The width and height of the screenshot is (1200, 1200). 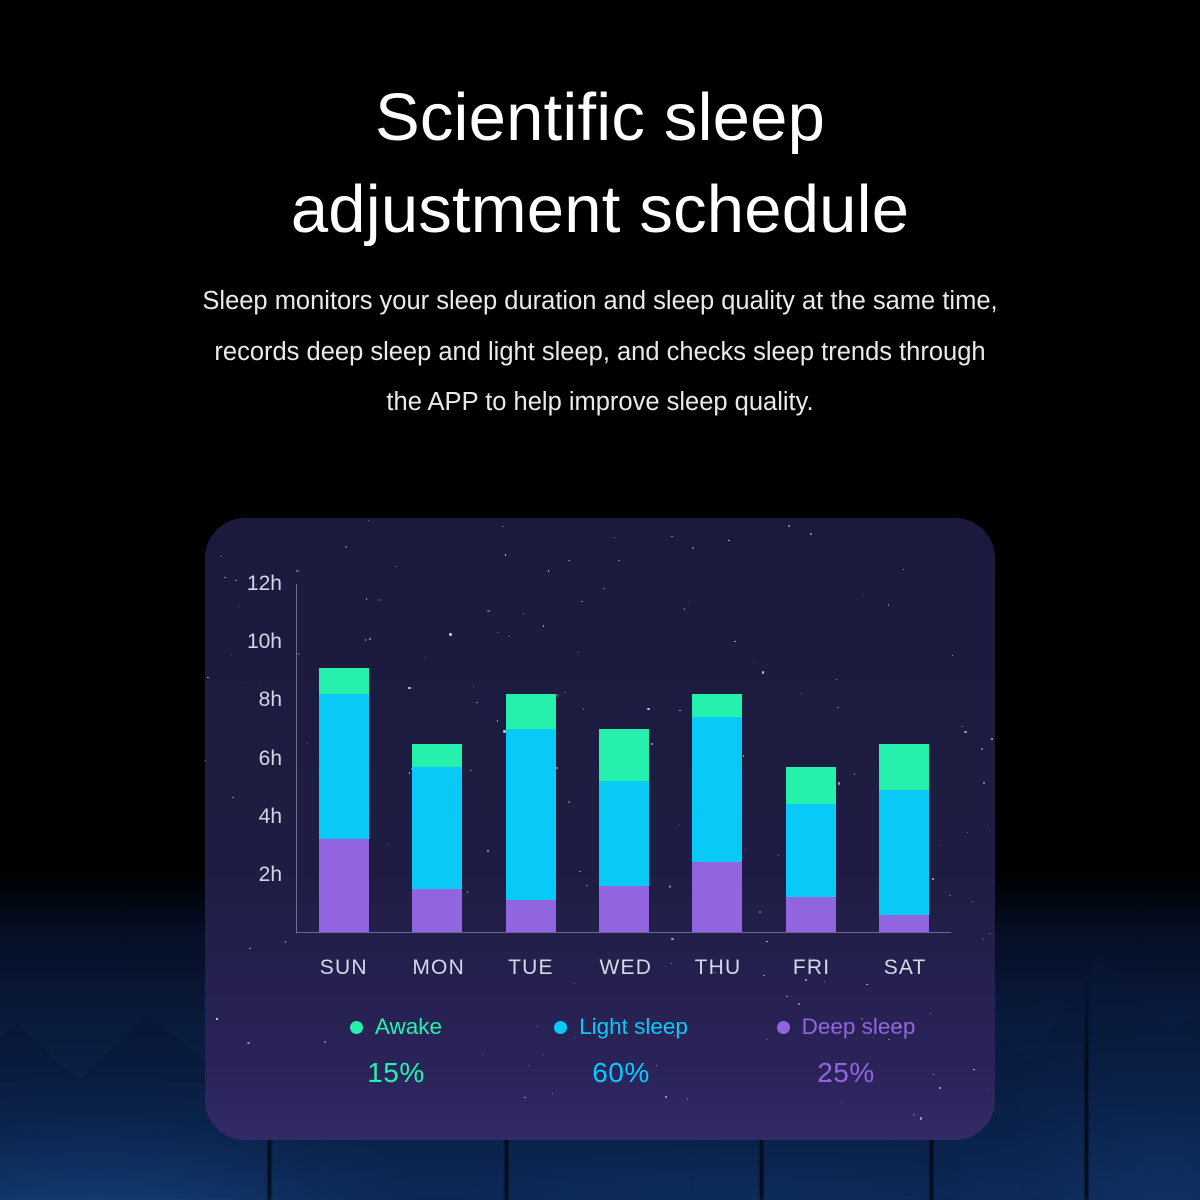 What do you see at coordinates (1080, 1077) in the screenshot?
I see `mountain-ridge` at bounding box center [1080, 1077].